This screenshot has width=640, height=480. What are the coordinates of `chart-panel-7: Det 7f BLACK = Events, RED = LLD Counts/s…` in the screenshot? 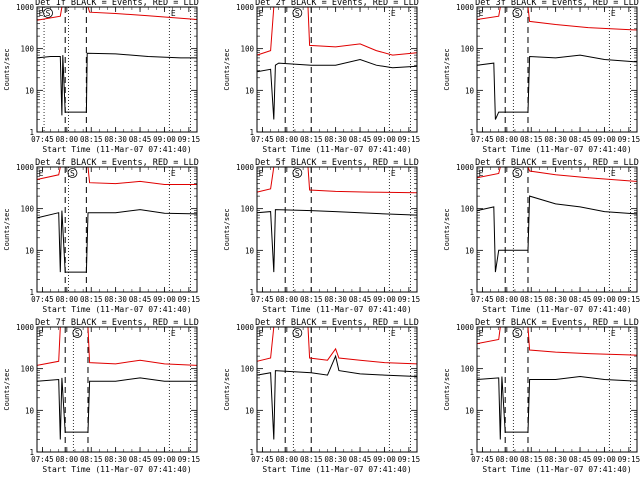 It's located at (101, 396).